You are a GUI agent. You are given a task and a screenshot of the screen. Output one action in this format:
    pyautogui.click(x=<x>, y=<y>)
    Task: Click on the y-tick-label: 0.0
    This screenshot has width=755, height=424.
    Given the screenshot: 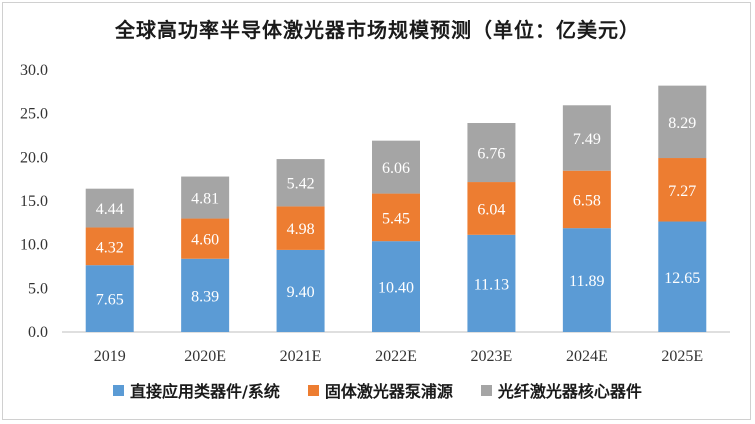 What is the action you would take?
    pyautogui.click(x=38, y=332)
    